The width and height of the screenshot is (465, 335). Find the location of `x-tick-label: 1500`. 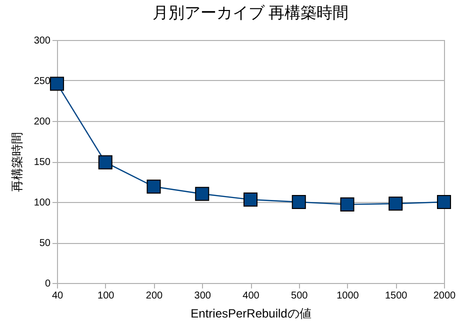

x-tick-label: 1500 is located at coordinates (396, 296).